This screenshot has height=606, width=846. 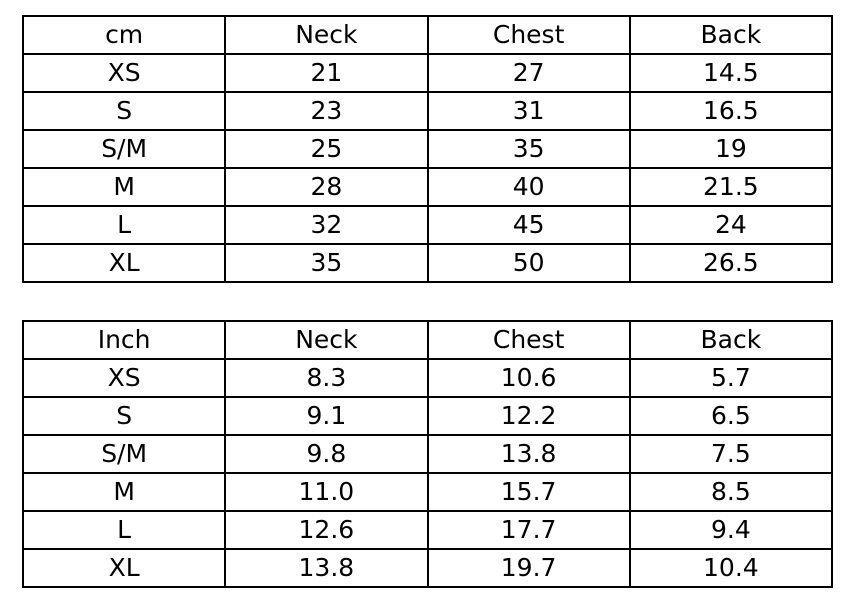 I want to click on unit-header-cell: cm, so click(x=124, y=35).